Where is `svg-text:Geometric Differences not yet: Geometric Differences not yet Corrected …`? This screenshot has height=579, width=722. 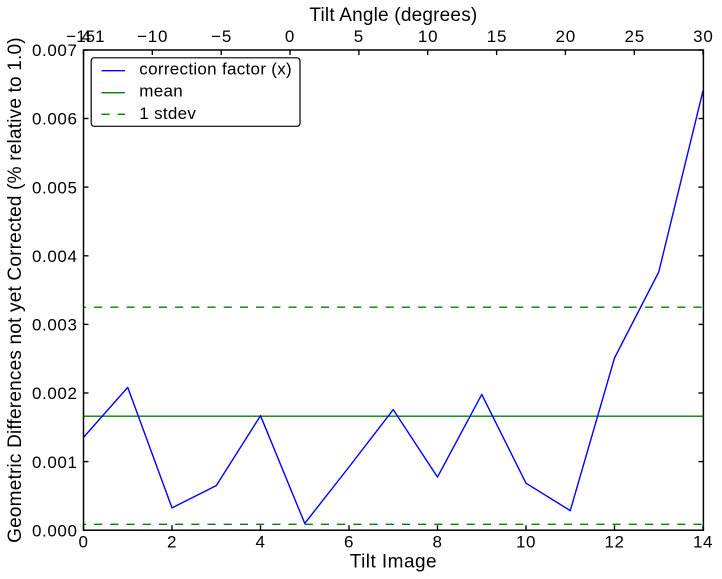
svg-text:Geometric Differences not yet: Geometric Differences not yet Corrected … is located at coordinates (15, 290).